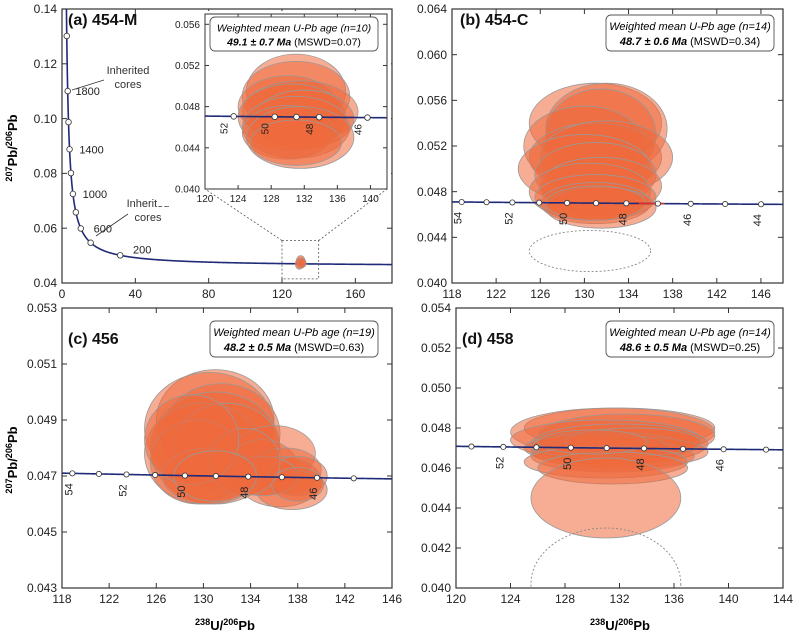  Describe the element at coordinates (46, 119) in the screenshot. I see `y-tick-label: 0.10` at that location.